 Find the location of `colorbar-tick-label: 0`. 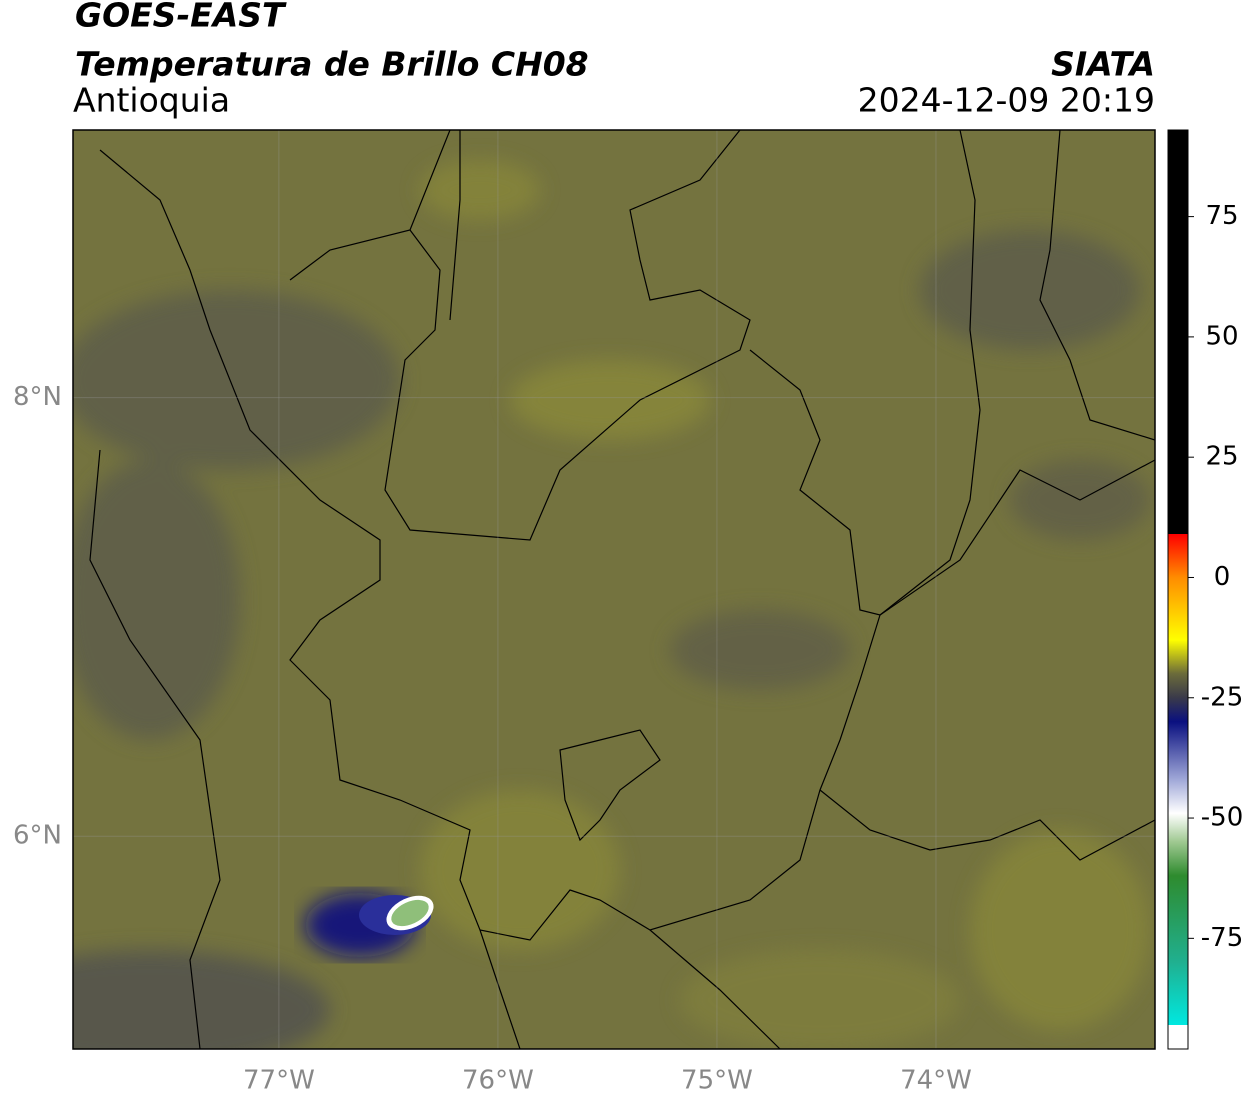

colorbar-tick-label: 0 is located at coordinates (1222, 577).